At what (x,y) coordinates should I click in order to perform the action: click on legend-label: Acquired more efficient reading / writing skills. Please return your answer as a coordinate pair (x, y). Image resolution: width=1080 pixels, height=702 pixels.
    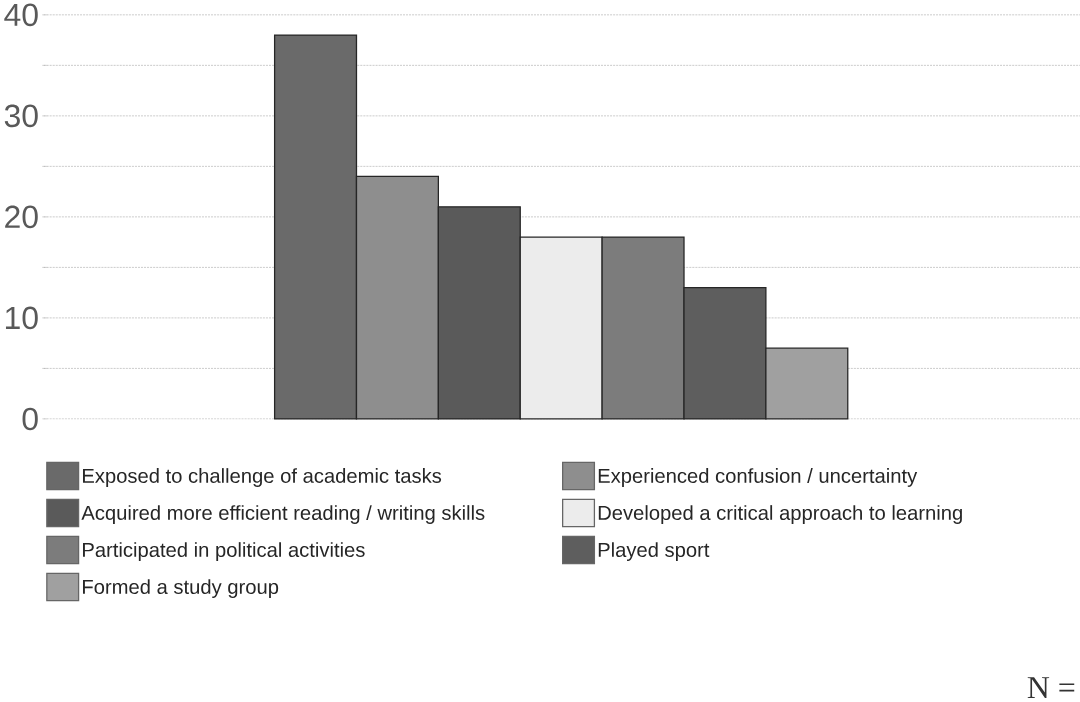
    Looking at the image, I should click on (283, 515).